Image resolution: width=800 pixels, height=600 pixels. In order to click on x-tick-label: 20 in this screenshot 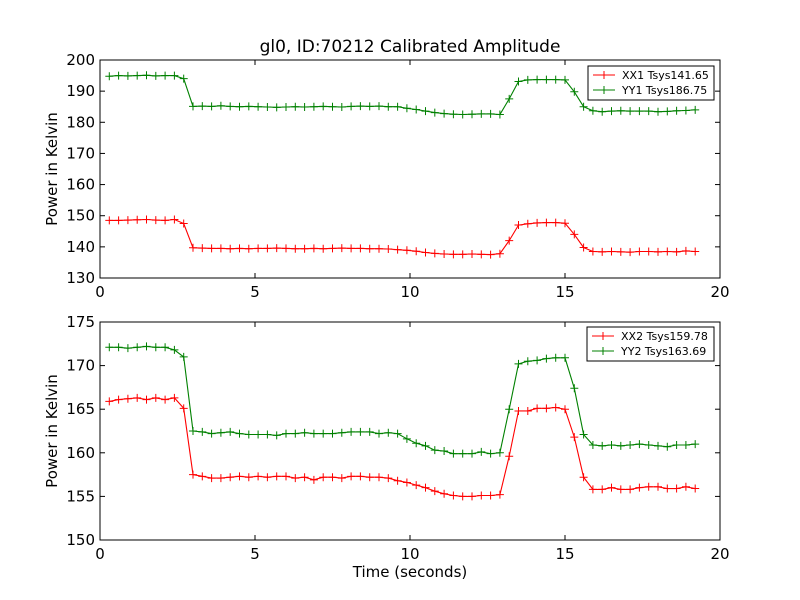, I will do `click(719, 292)`.